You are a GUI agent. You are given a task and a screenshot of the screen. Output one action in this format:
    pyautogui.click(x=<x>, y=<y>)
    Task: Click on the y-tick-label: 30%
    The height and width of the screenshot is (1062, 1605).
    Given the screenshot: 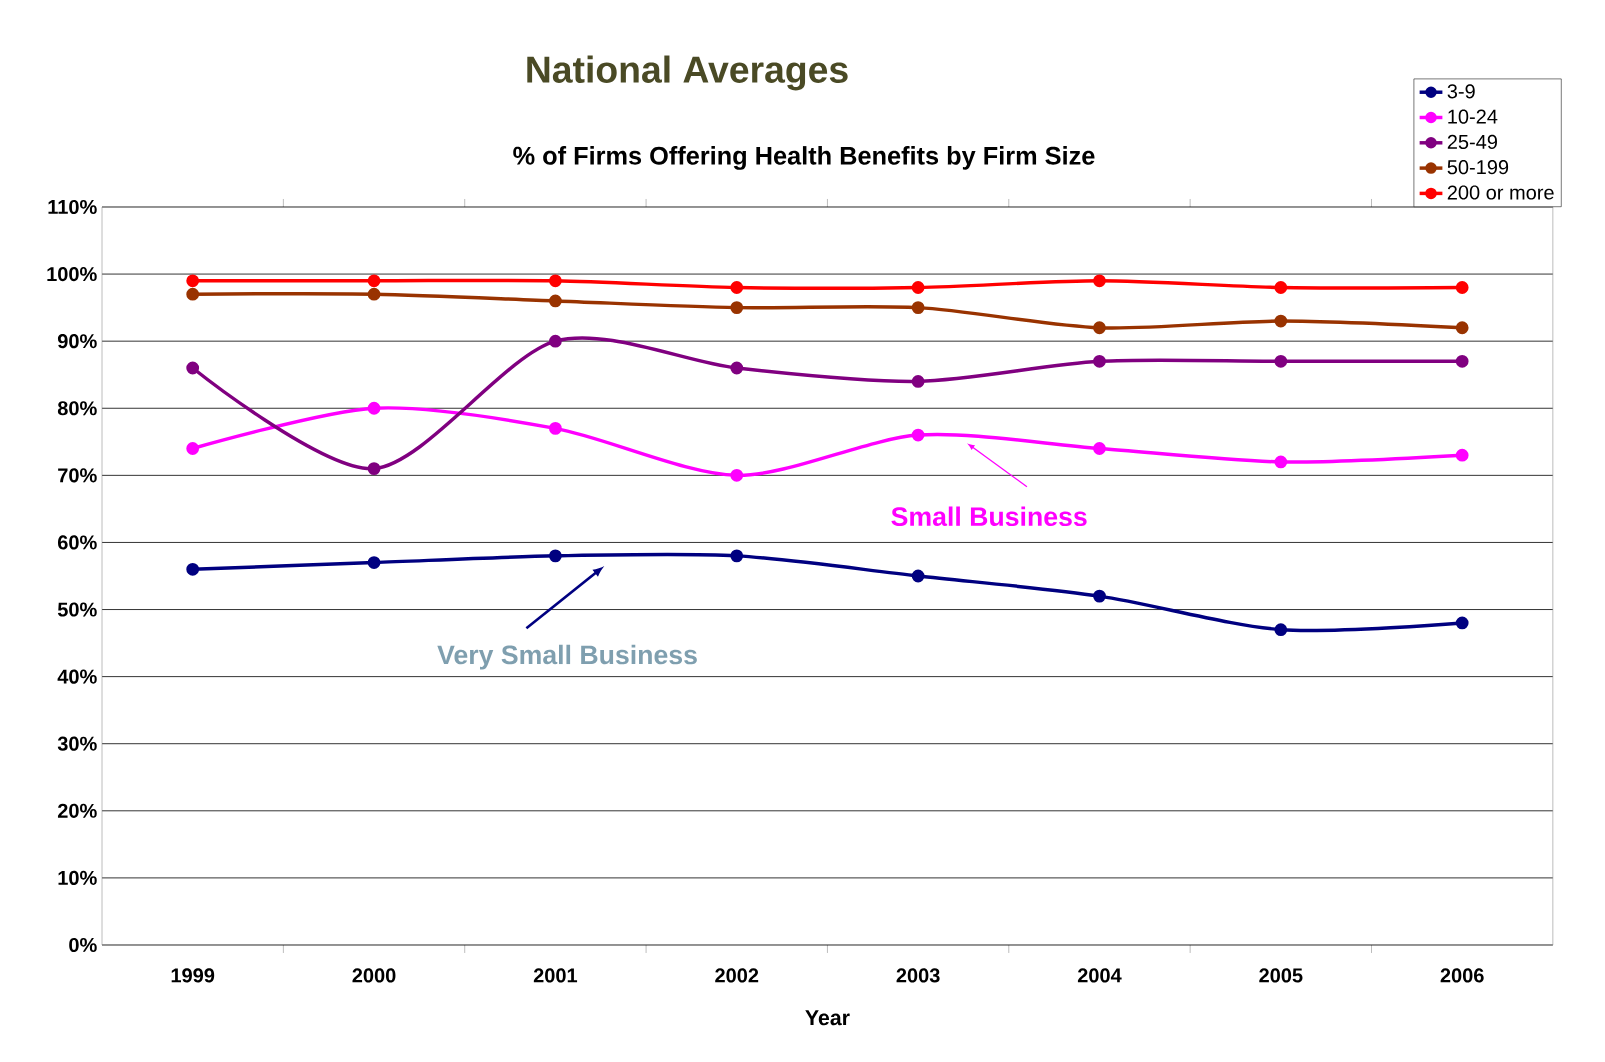 What is the action you would take?
    pyautogui.click(x=77, y=743)
    